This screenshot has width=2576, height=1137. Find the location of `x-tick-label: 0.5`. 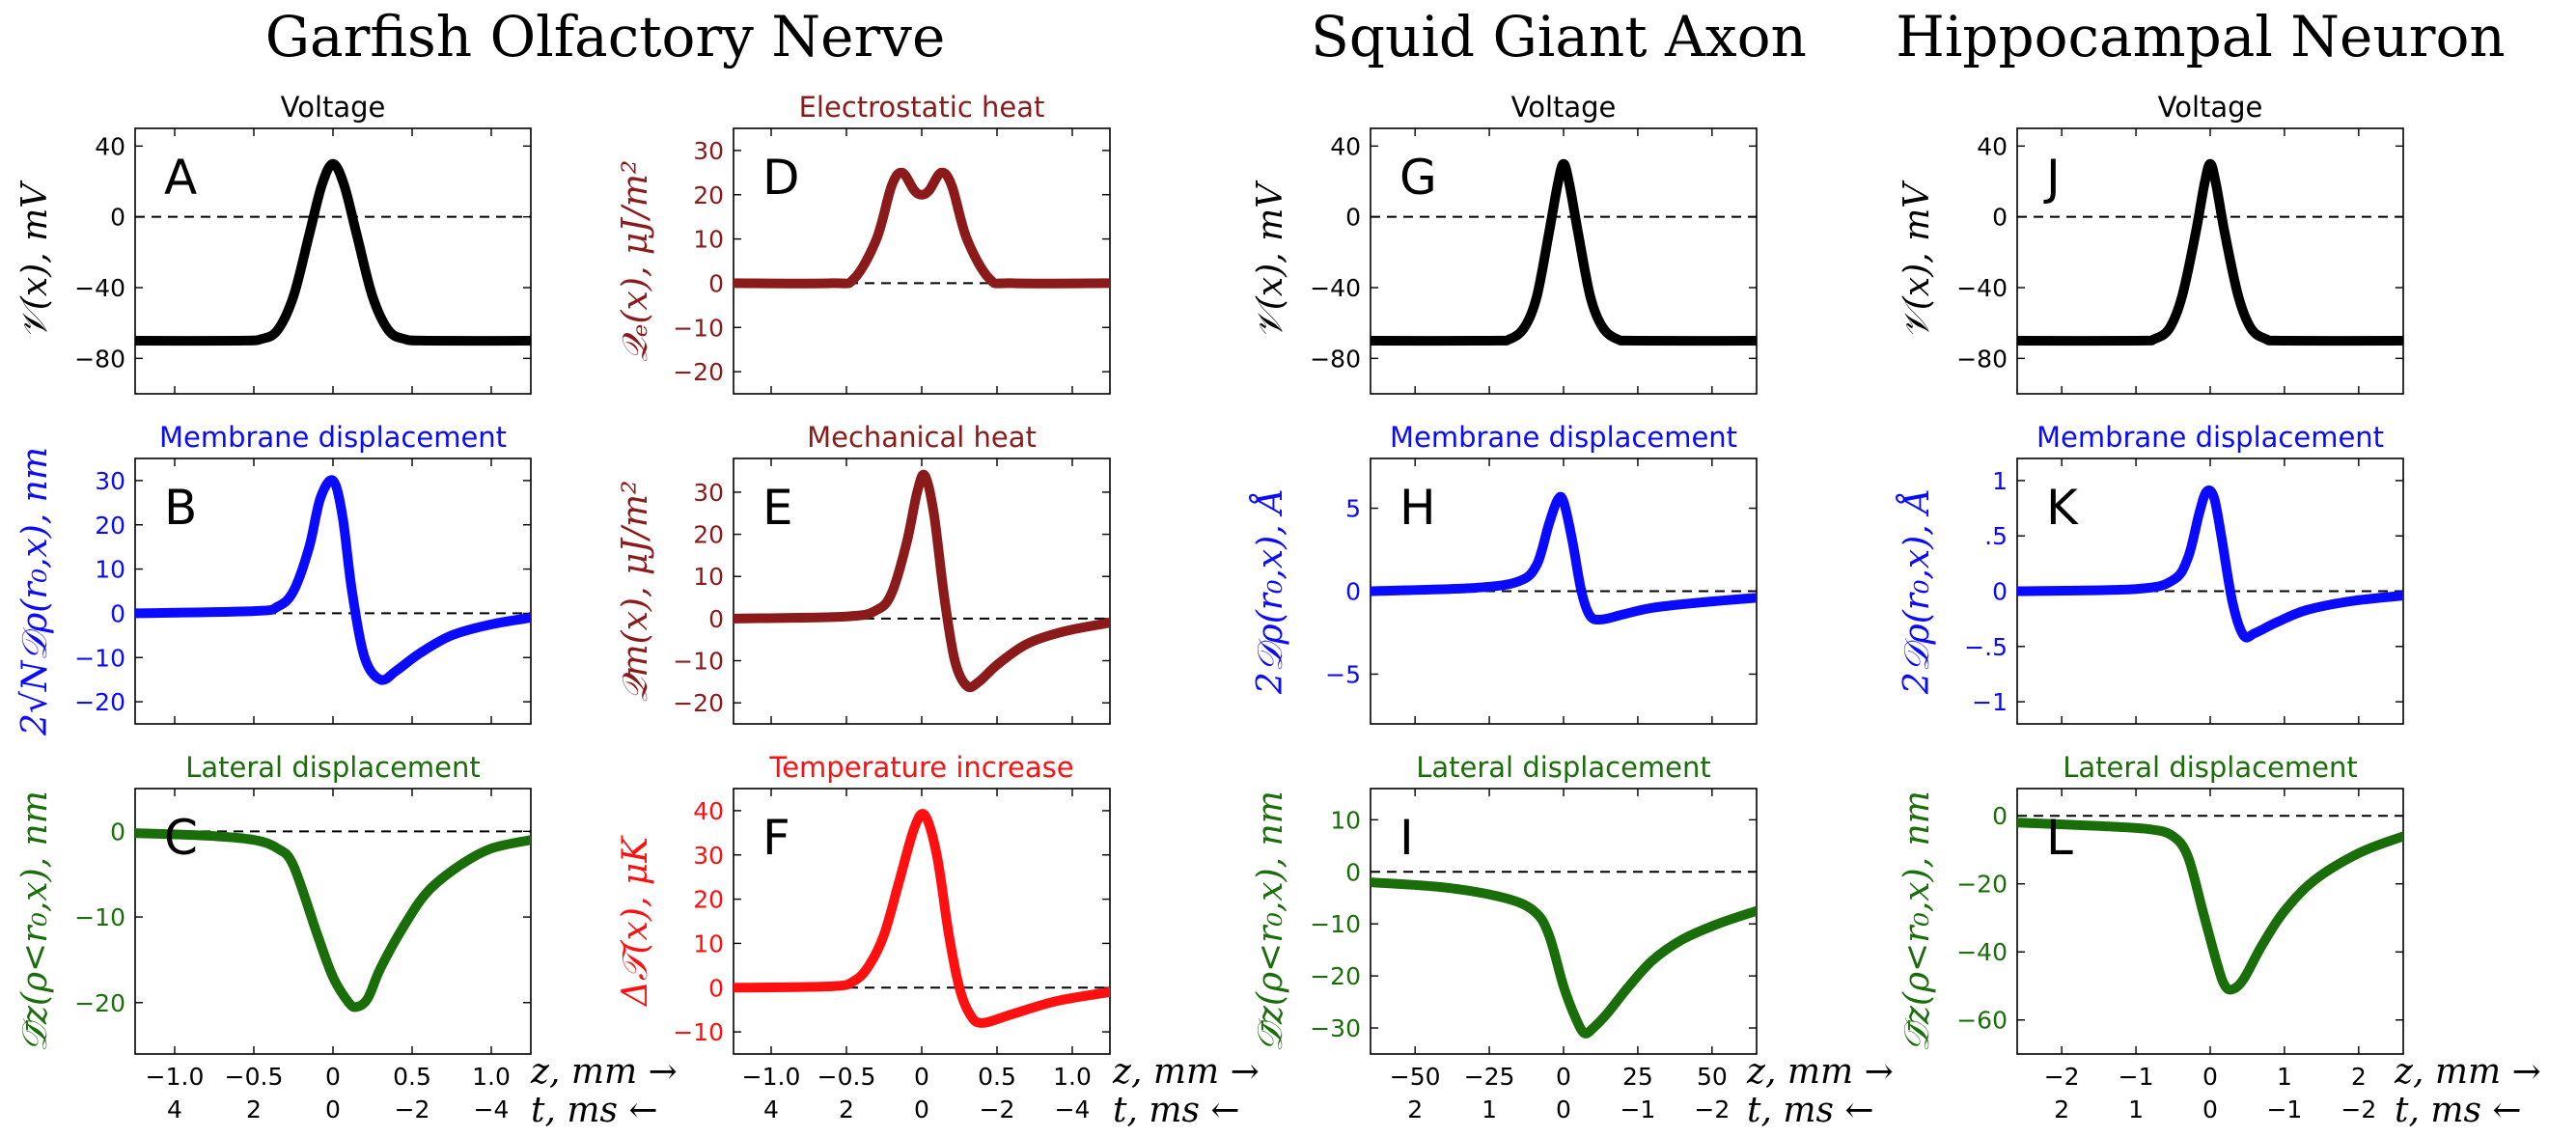

x-tick-label: 0.5 is located at coordinates (997, 1077).